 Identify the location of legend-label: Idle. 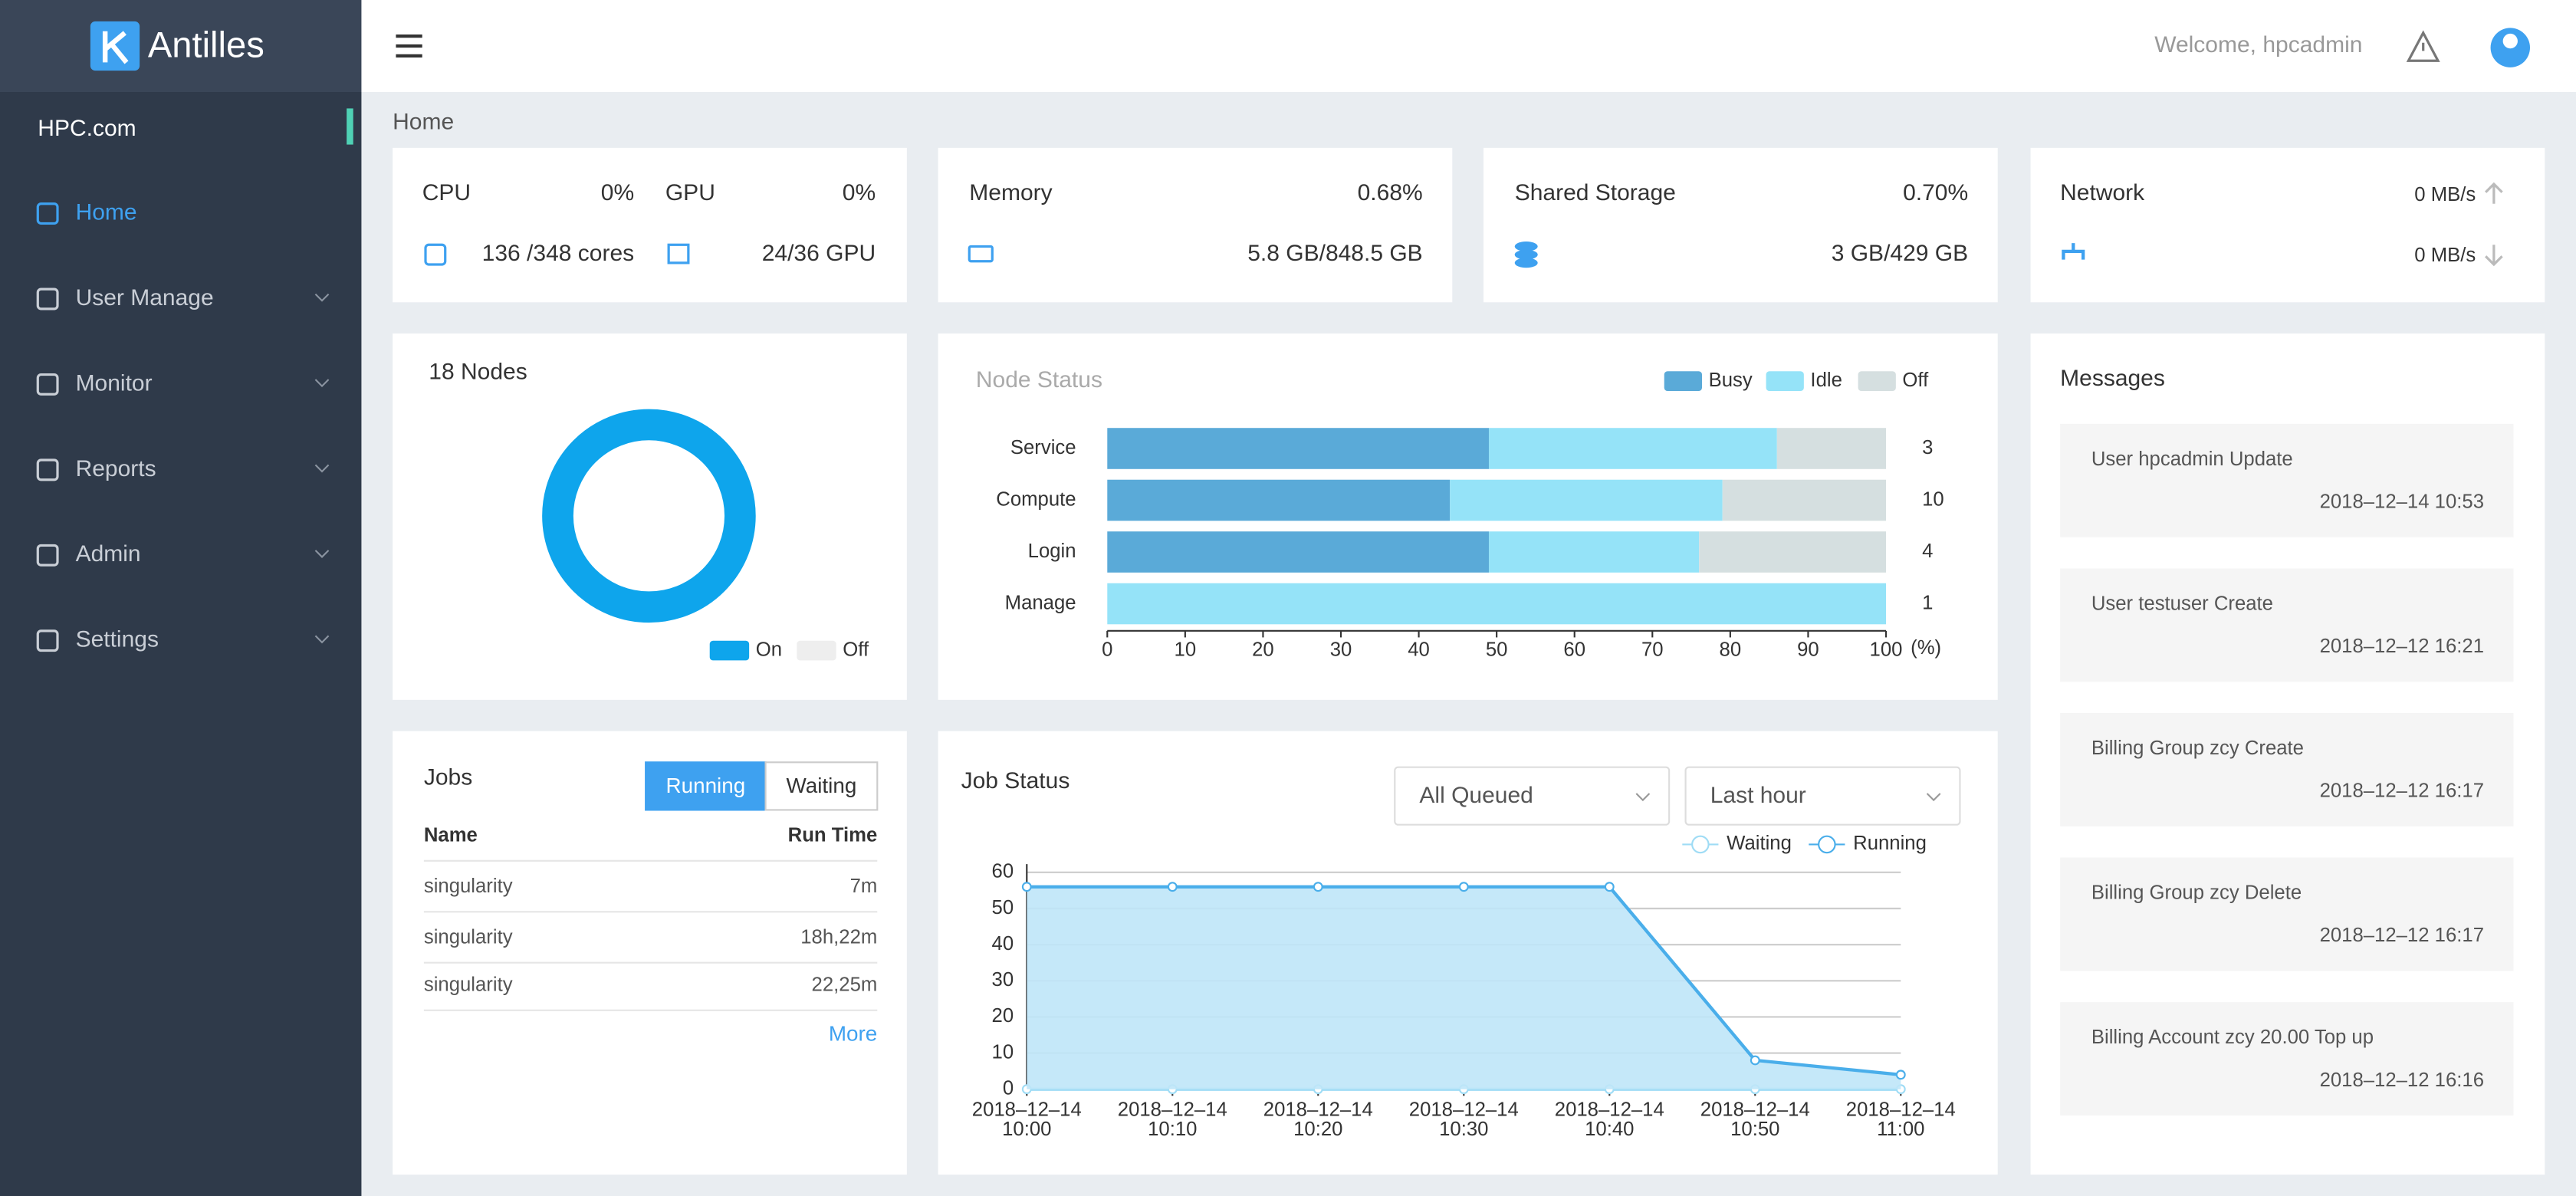
(1826, 380).